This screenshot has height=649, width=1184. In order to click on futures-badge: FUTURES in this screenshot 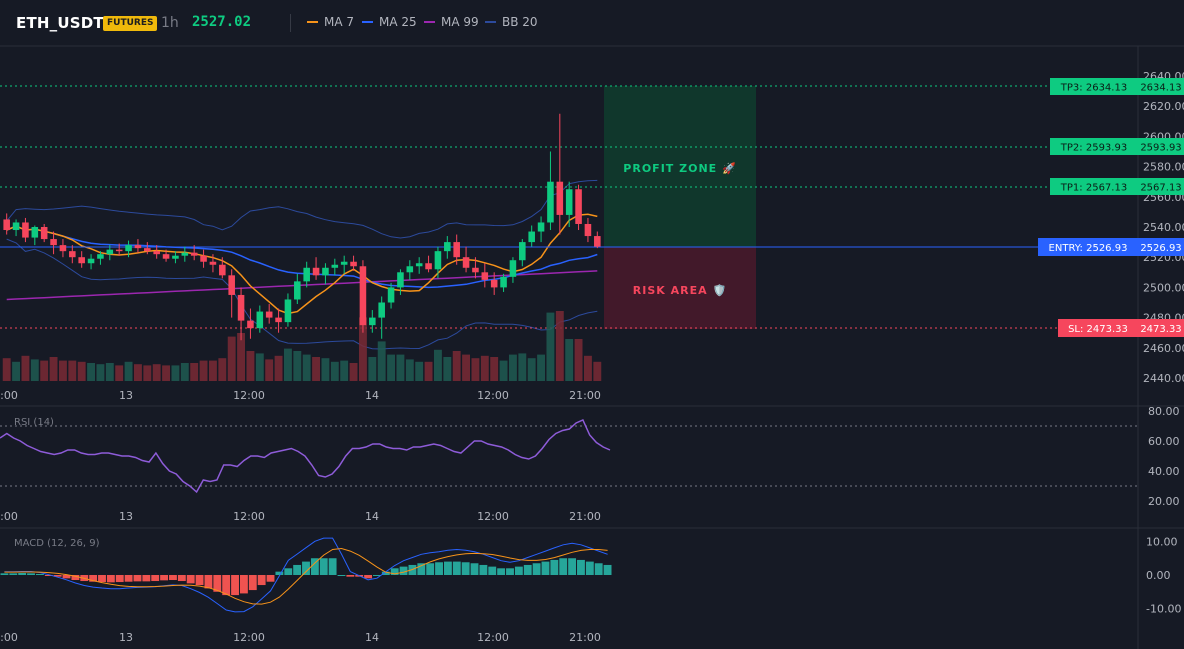, I will do `click(130, 23)`.